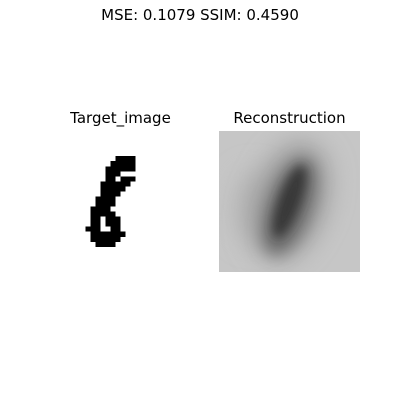 The height and width of the screenshot is (400, 400). Describe the element at coordinates (200, 15) in the screenshot. I see `metrics-title: MSE: 0.1079 SSIM: 0.4590` at that location.